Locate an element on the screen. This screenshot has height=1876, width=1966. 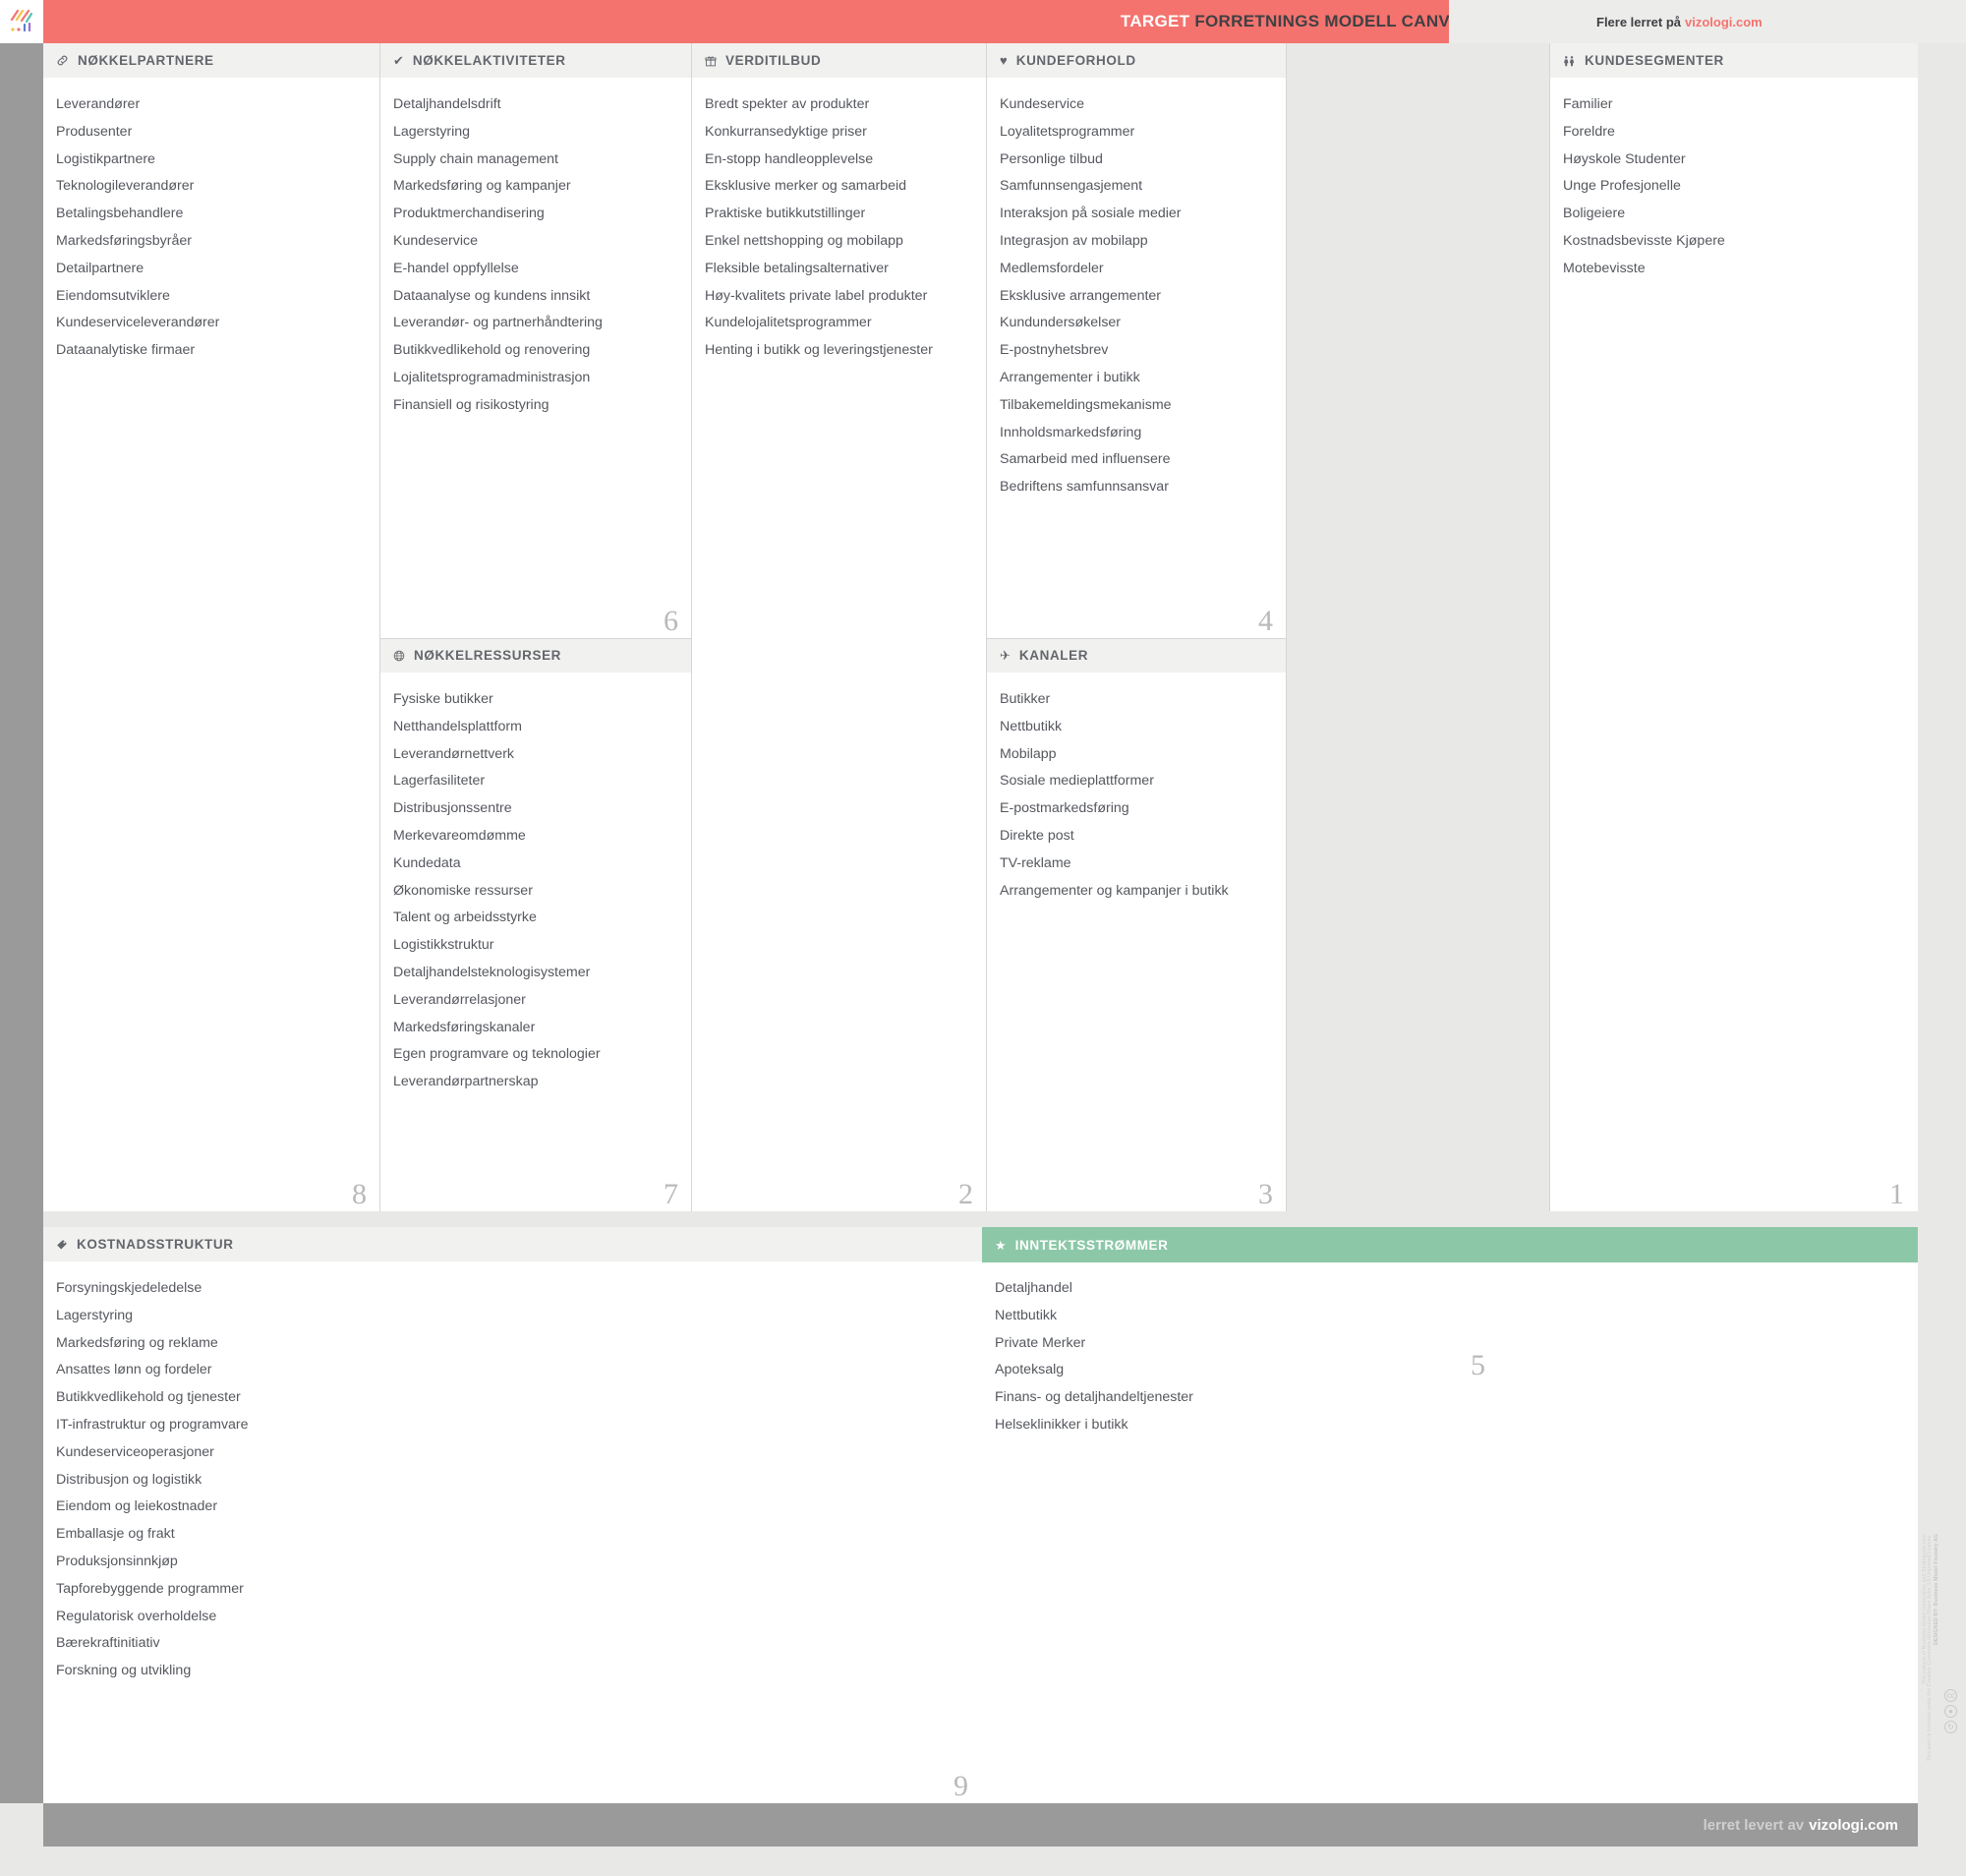
list-item: Markedsføring og kampanjer is located at coordinates (482, 186).